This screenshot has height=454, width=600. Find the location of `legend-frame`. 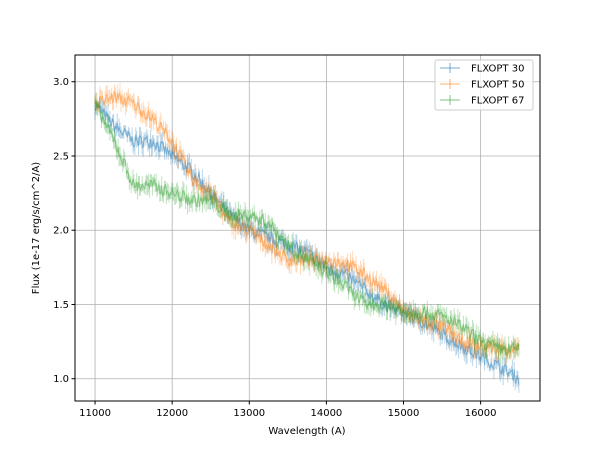

legend-frame is located at coordinates (484, 85).